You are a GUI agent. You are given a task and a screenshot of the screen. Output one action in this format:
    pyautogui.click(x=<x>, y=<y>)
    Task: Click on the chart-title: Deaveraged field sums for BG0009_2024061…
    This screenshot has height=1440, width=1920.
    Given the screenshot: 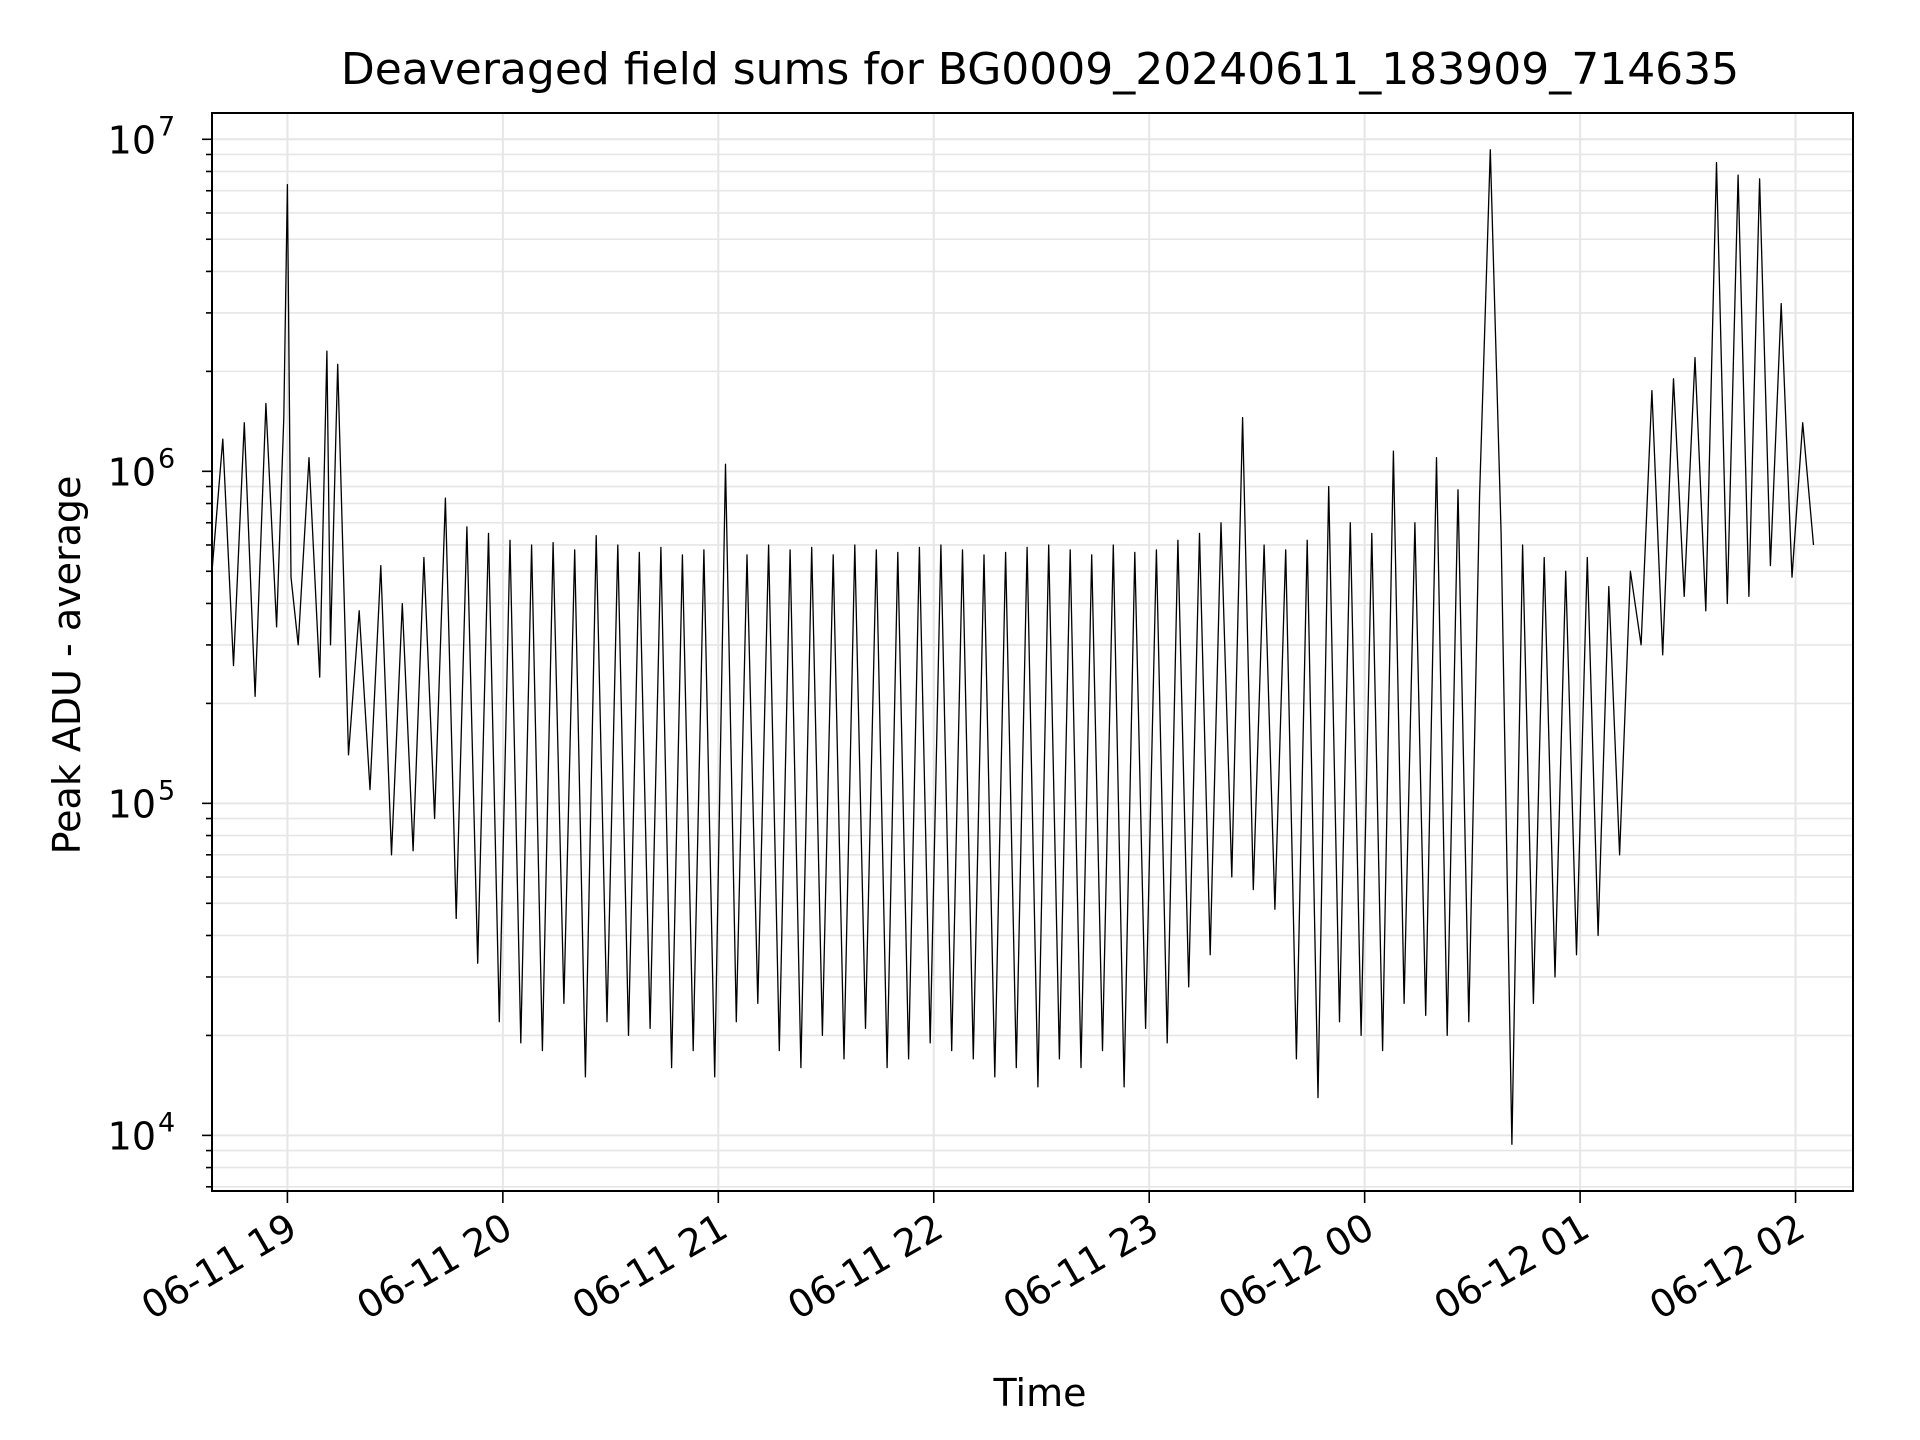 What is the action you would take?
    pyautogui.click(x=1040, y=69)
    